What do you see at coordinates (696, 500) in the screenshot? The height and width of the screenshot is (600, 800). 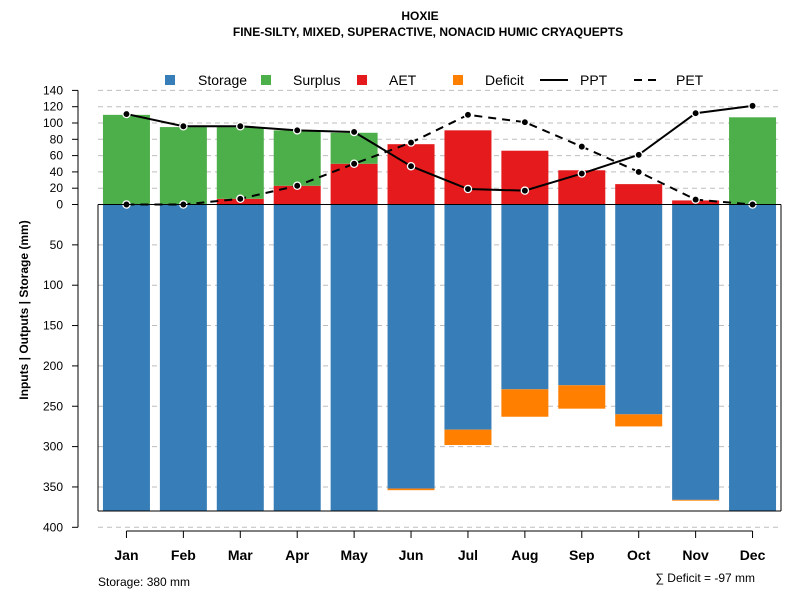 I see `deficit-bar-nov` at bounding box center [696, 500].